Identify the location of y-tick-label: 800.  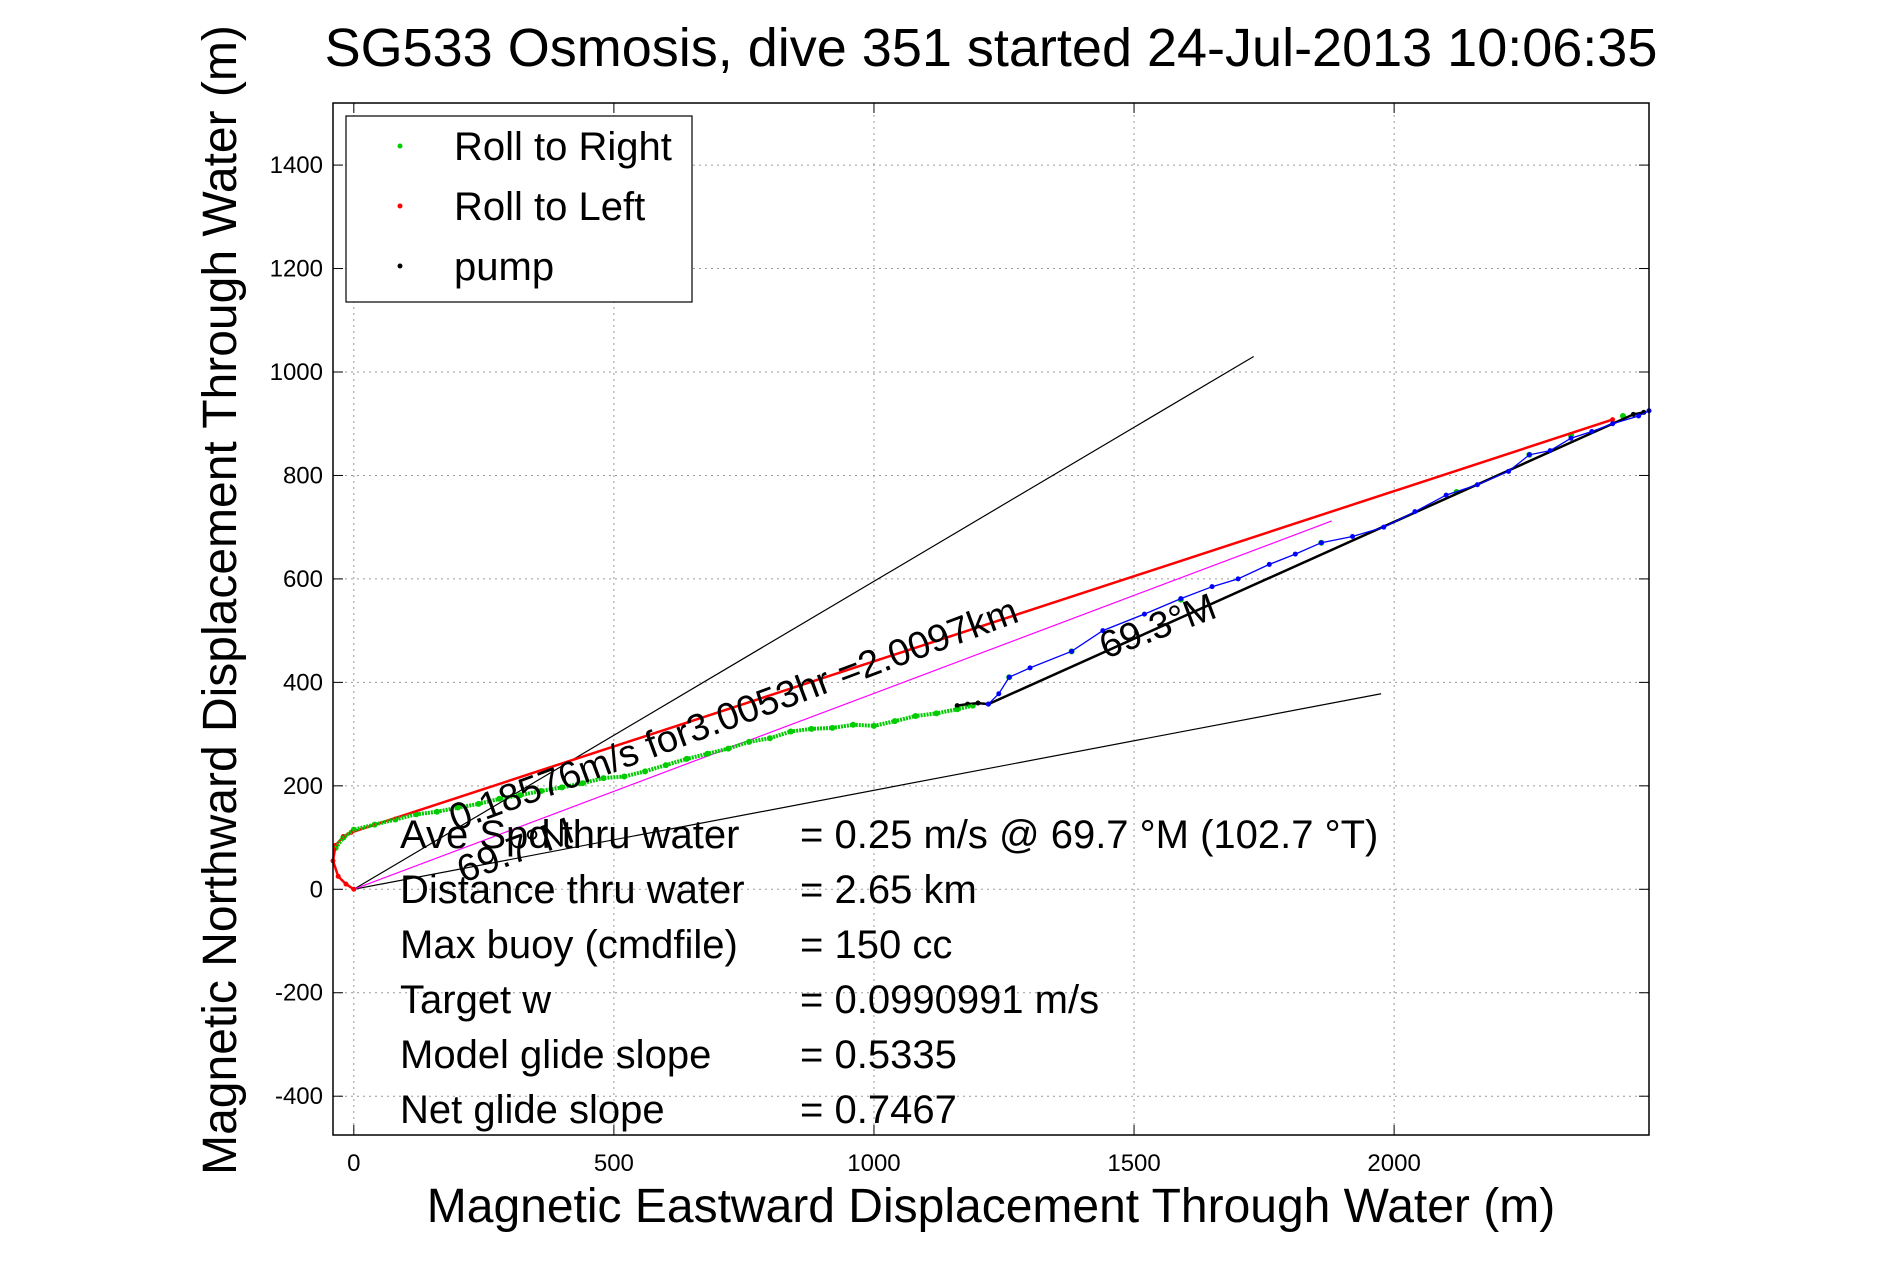
(303, 475).